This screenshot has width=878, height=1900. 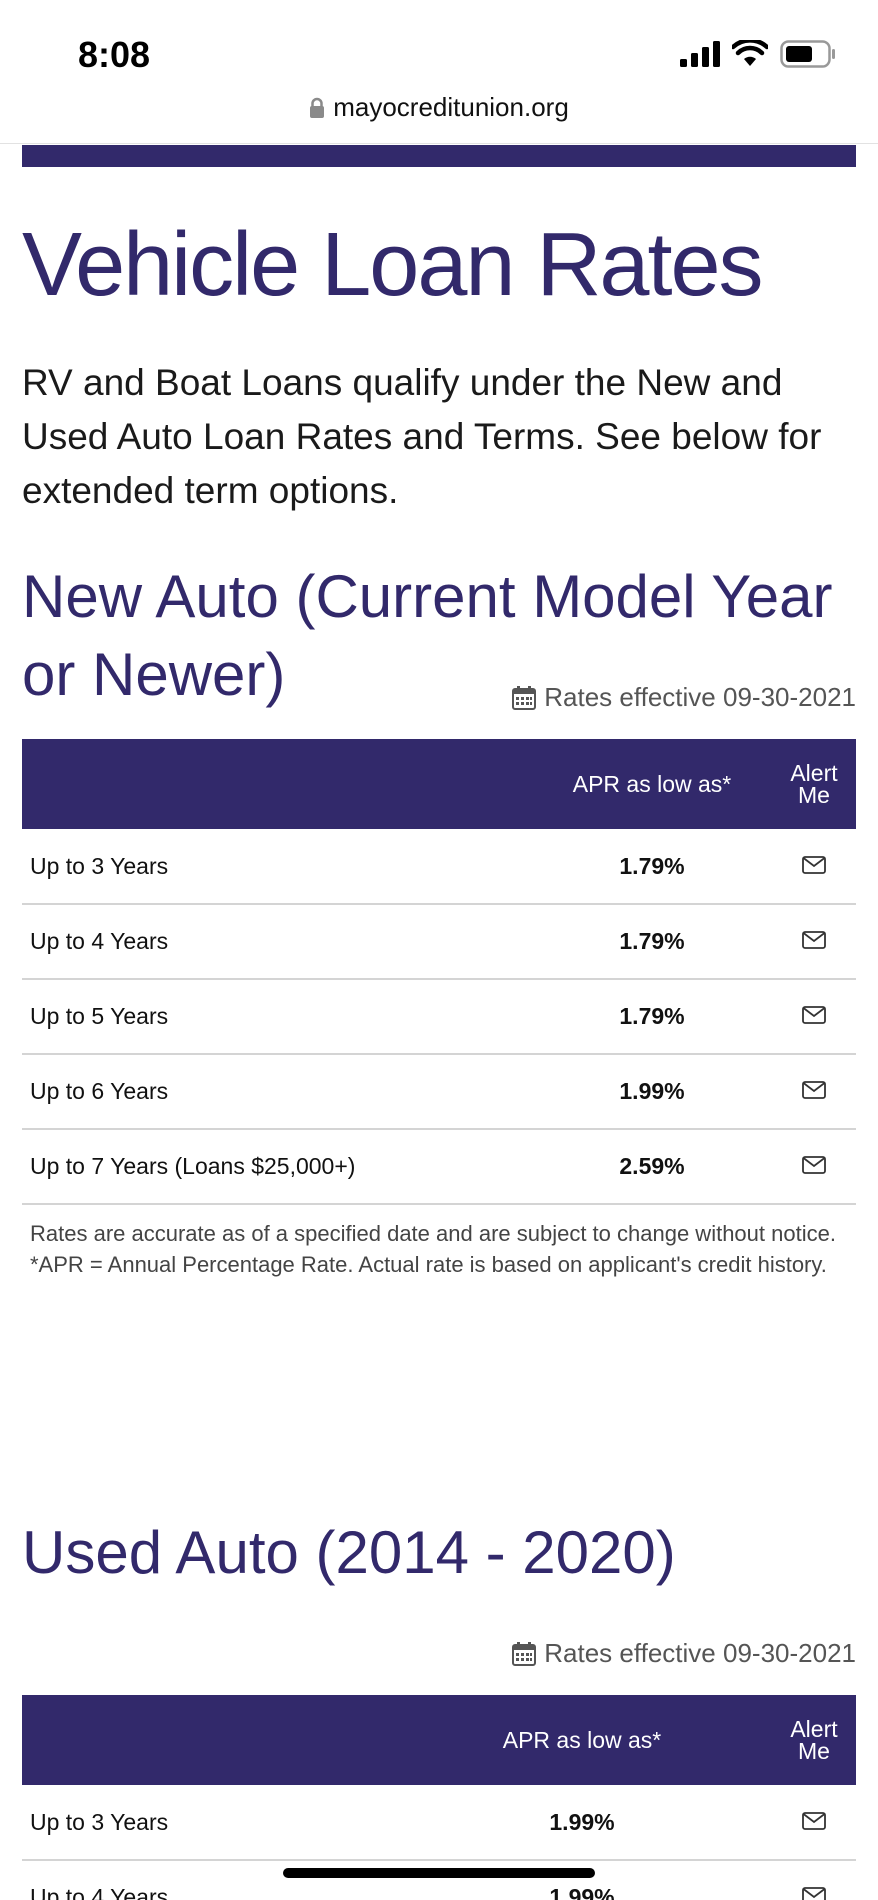 I want to click on table-row: Up to 5 Years 1.79%, so click(x=439, y=1017).